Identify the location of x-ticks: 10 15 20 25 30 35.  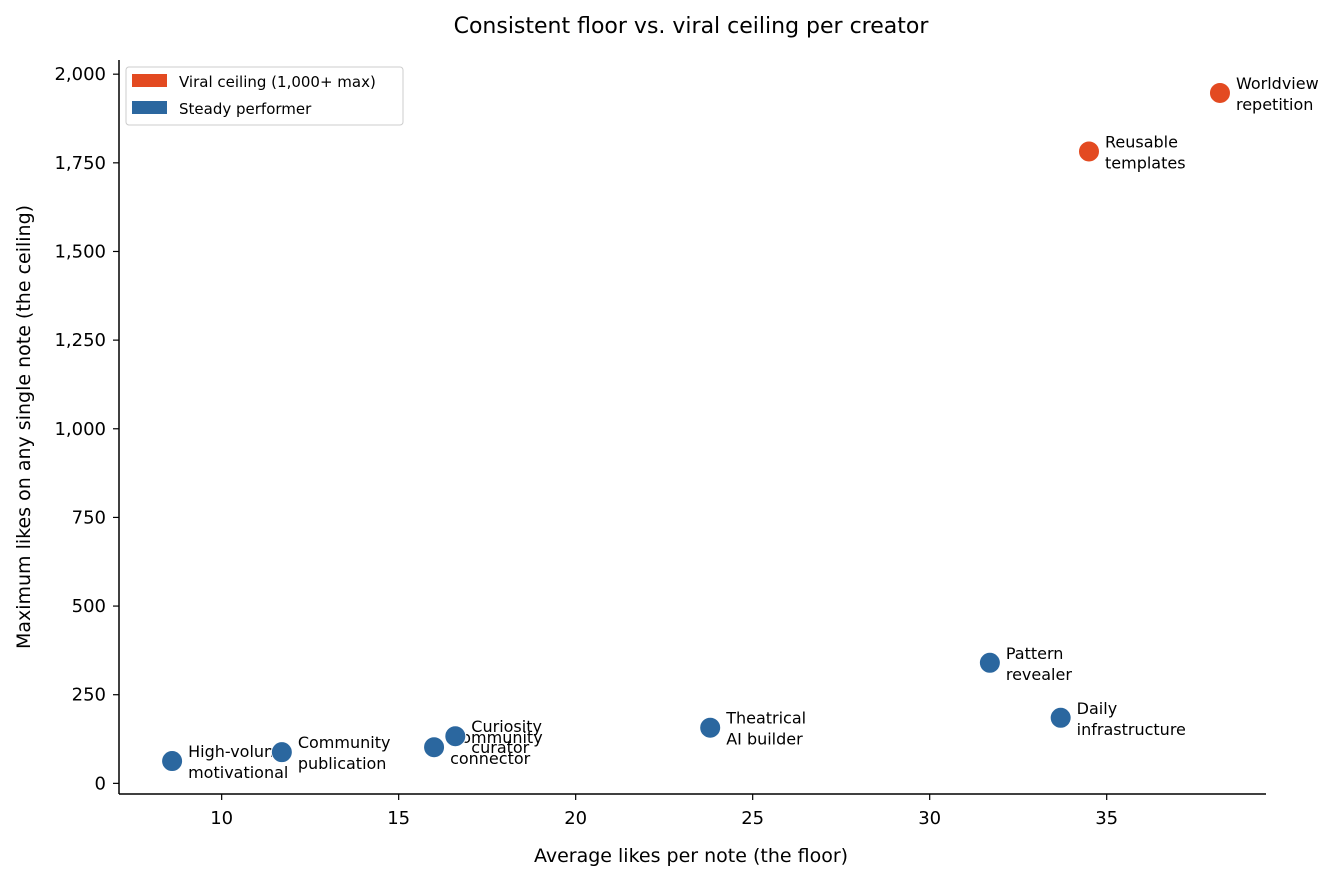
(664, 811).